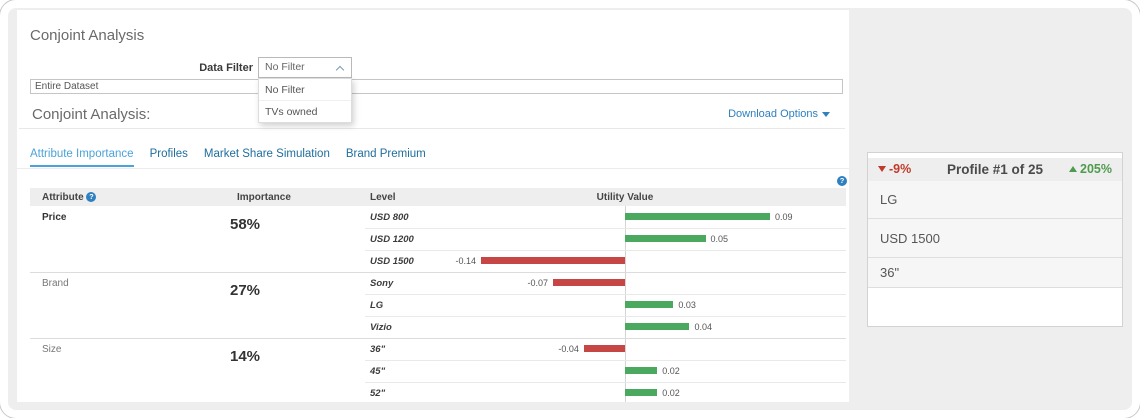  Describe the element at coordinates (245, 224) in the screenshot. I see `importance-value-price: 58%` at that location.